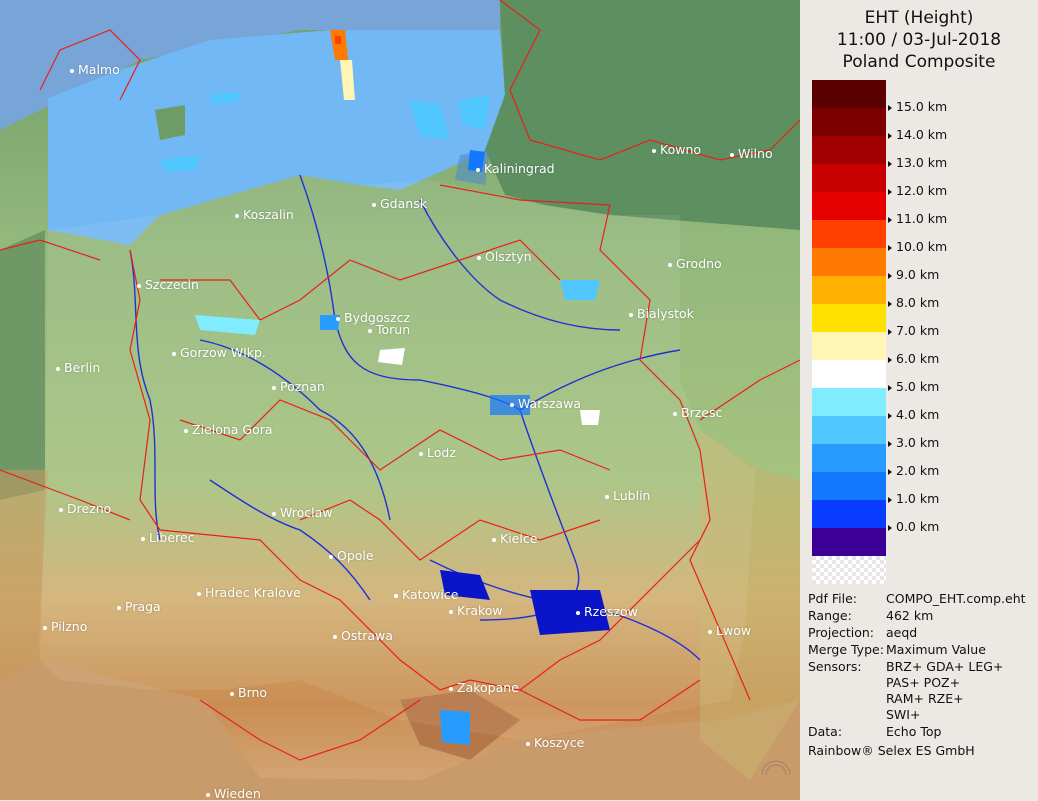 The image size is (1038, 801). What do you see at coordinates (661, 313) in the screenshot?
I see `city-bialystok: Bialystok` at bounding box center [661, 313].